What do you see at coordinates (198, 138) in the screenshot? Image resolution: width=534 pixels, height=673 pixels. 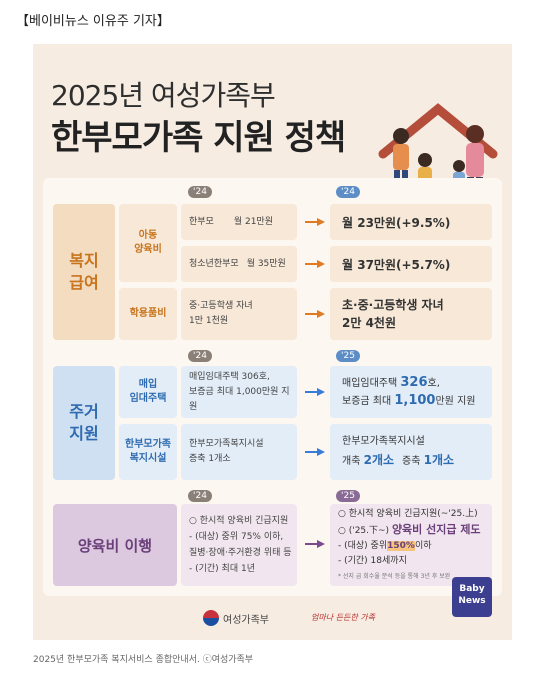 I see `poster-title-line2: 한부모가족 지원 정책` at bounding box center [198, 138].